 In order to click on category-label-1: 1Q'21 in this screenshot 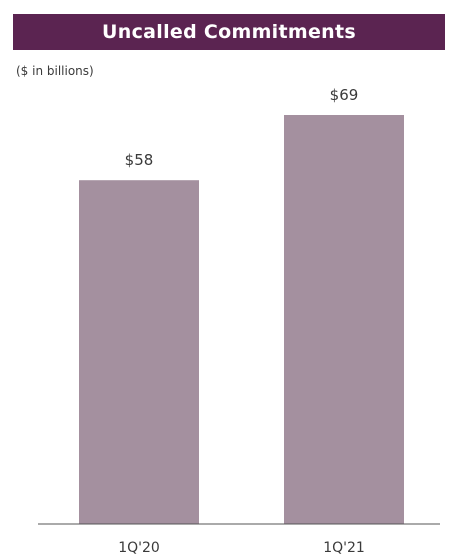, I will do `click(344, 548)`.